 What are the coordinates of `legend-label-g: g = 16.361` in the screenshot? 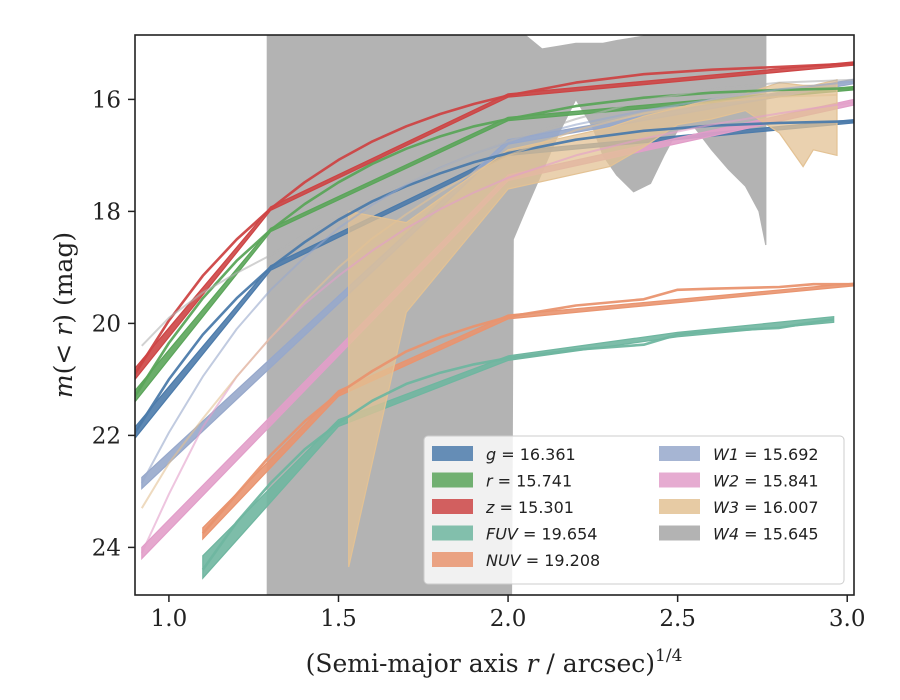 It's located at (531, 454).